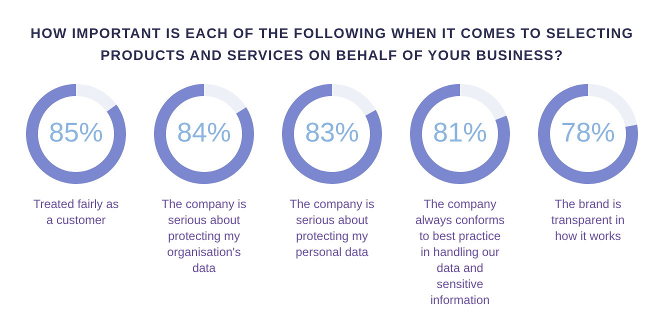 Image resolution: width=664 pixels, height=334 pixels. What do you see at coordinates (460, 132) in the screenshot?
I see `data-label: 81%` at bounding box center [460, 132].